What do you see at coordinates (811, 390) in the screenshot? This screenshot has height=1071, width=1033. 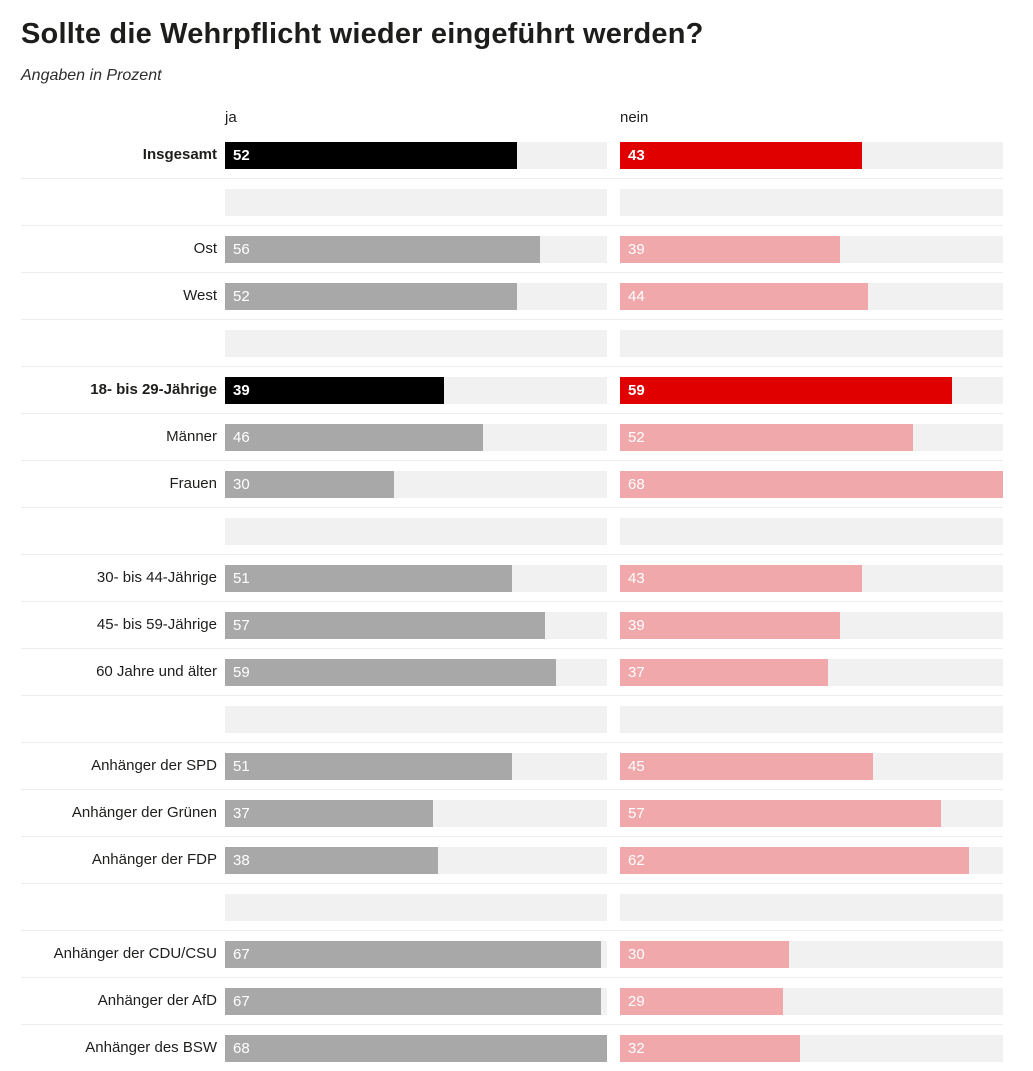 I see `nein-bar-track: 59` at bounding box center [811, 390].